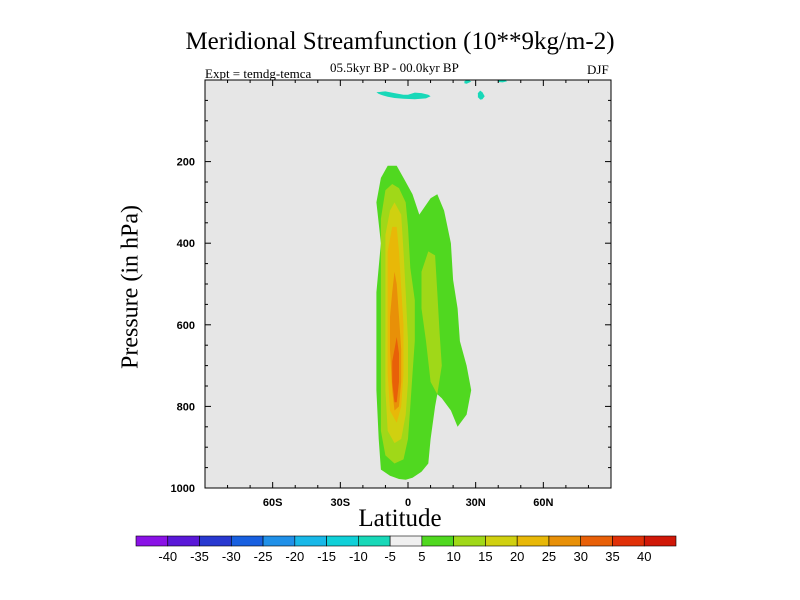 This screenshot has height=600, width=800. What do you see at coordinates (231, 556) in the screenshot?
I see `colorbar-label: -30` at bounding box center [231, 556].